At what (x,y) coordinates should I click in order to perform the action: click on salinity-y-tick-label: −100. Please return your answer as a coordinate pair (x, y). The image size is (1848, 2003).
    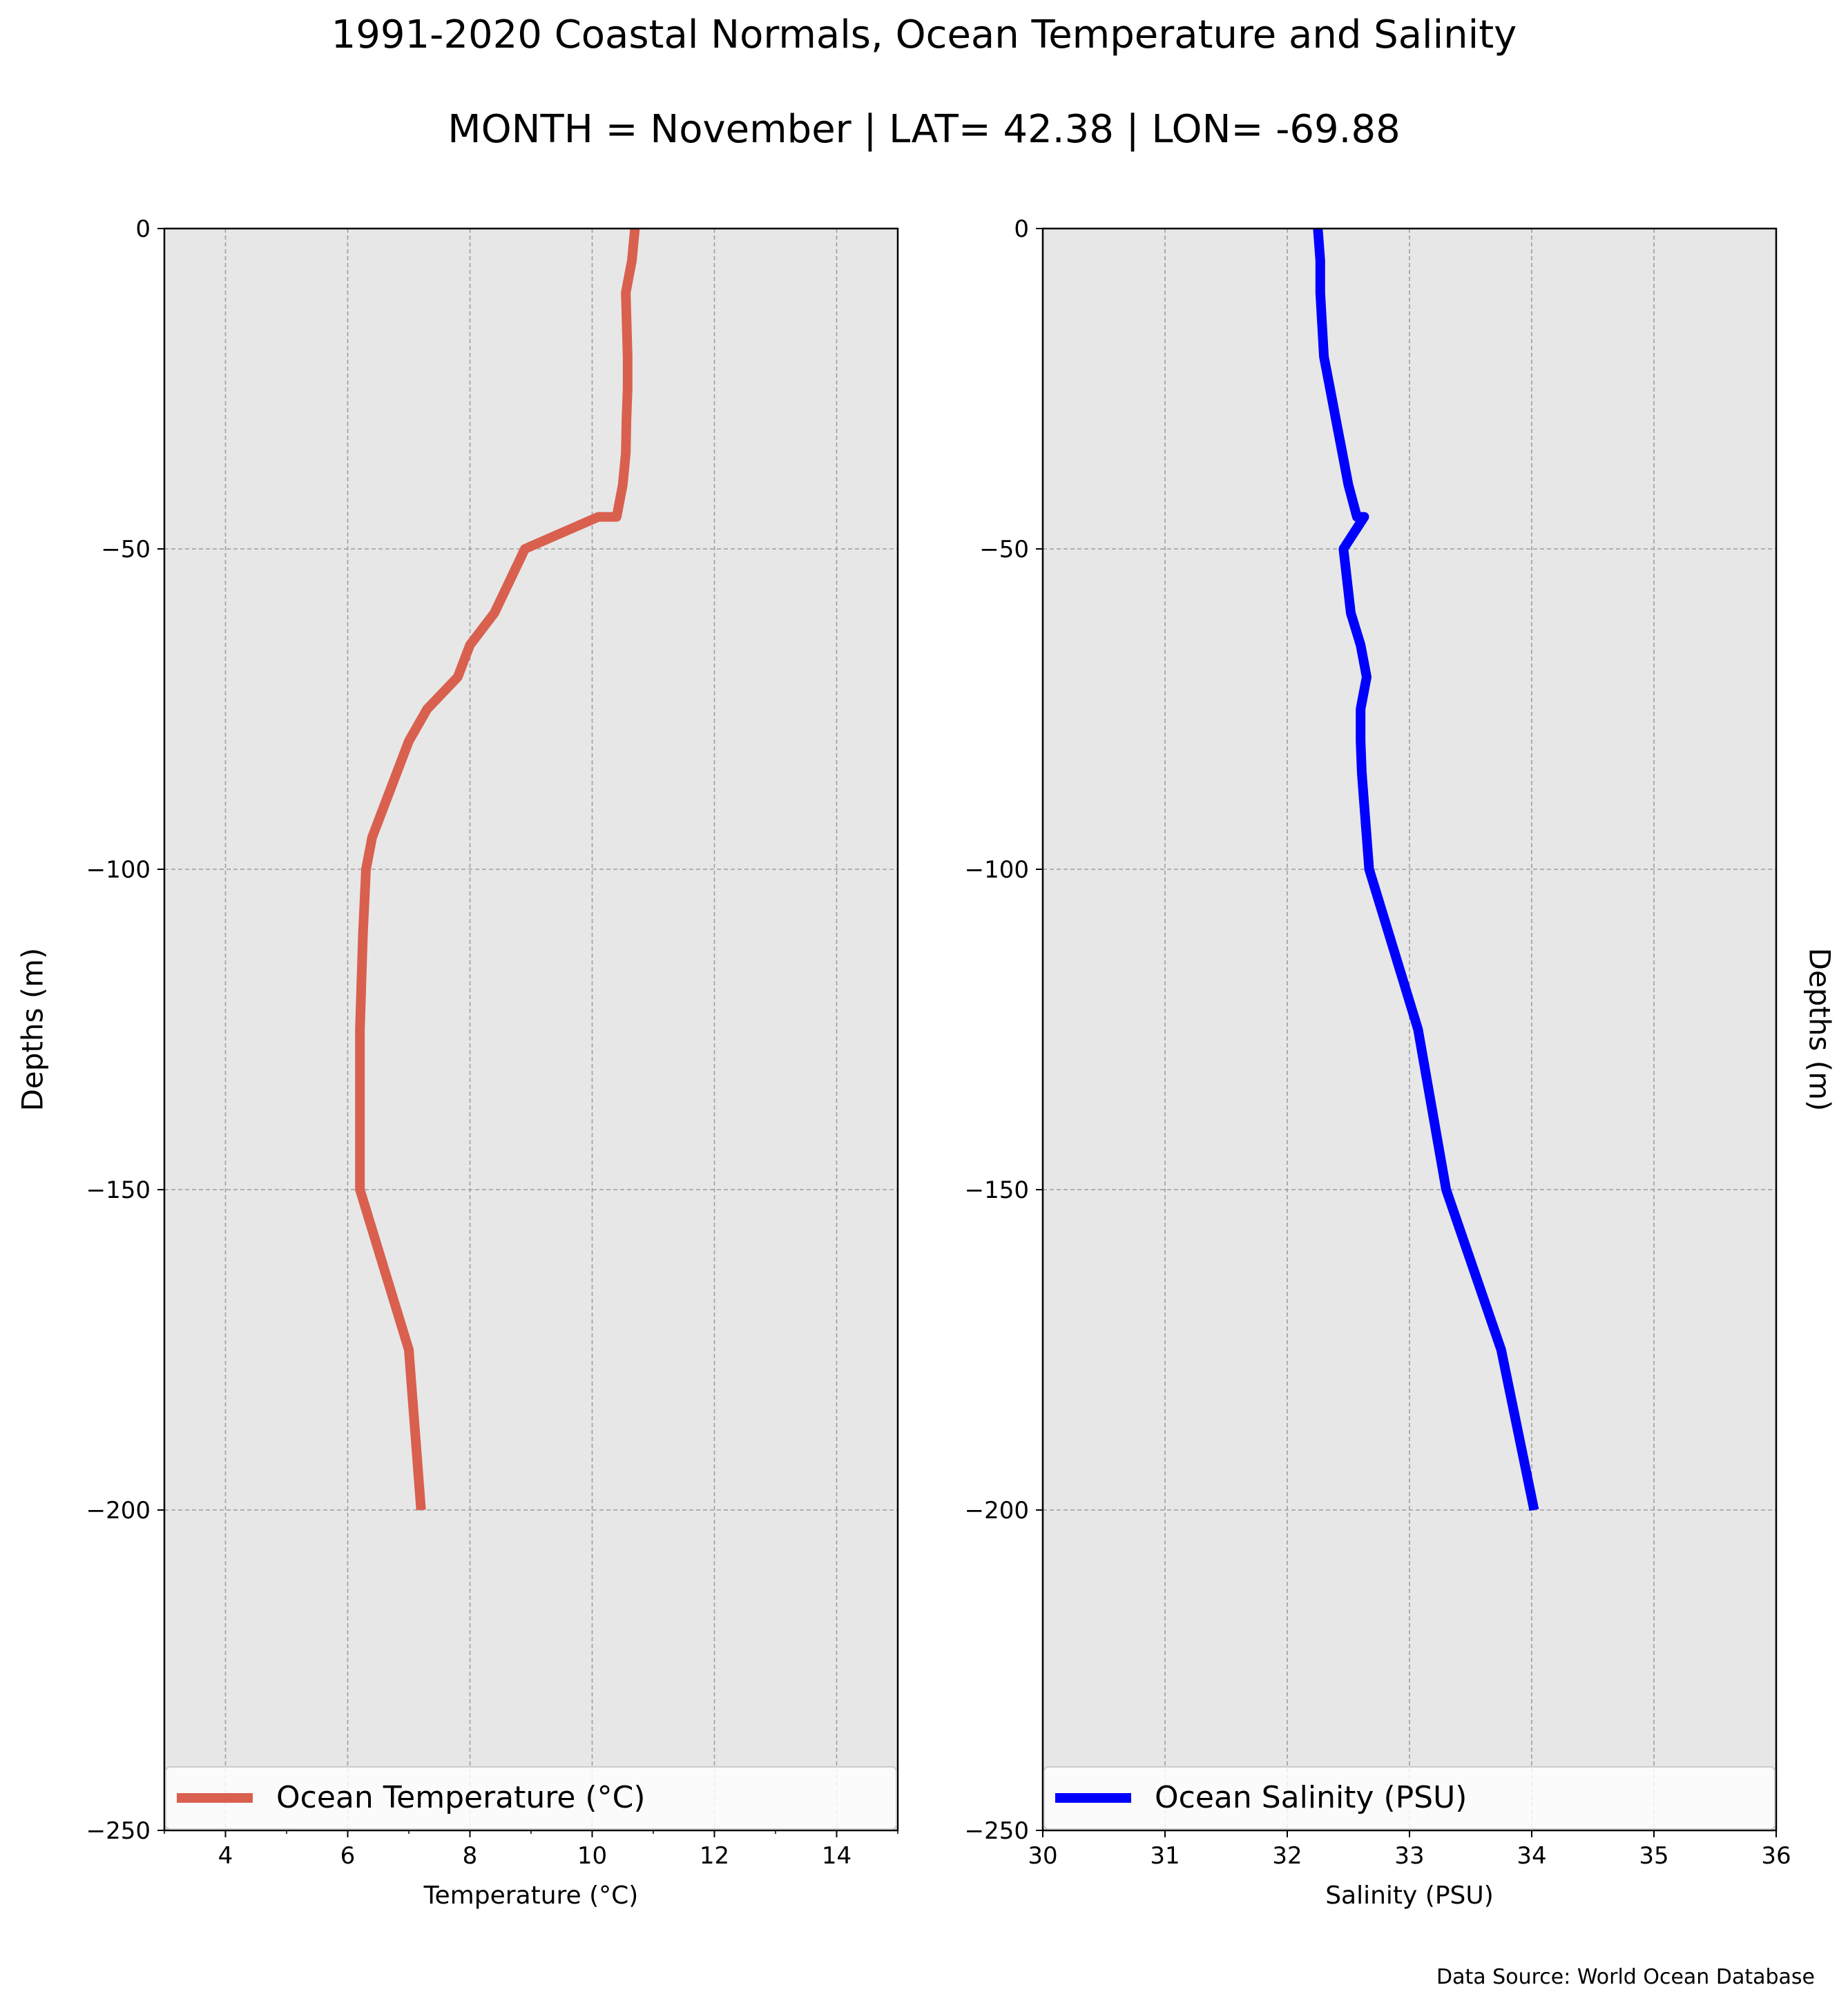
    Looking at the image, I should click on (997, 870).